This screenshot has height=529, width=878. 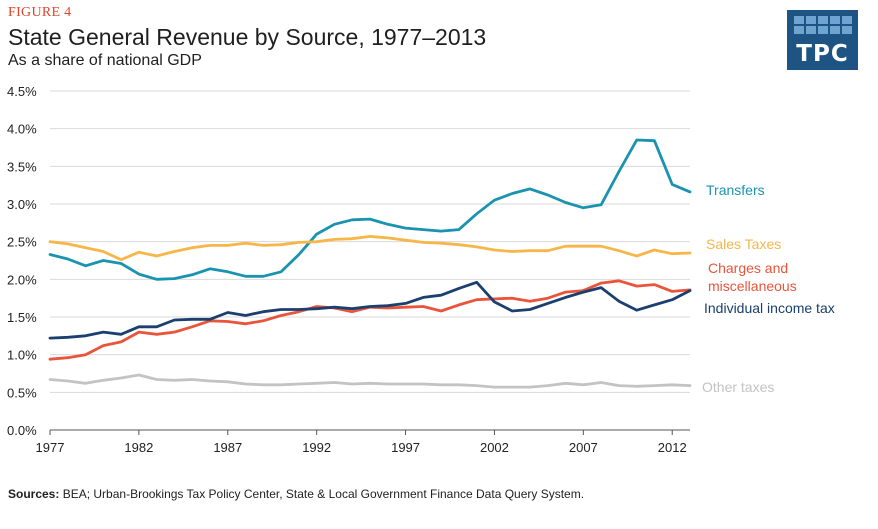 I want to click on sources-label: Sources:, so click(x=34, y=494).